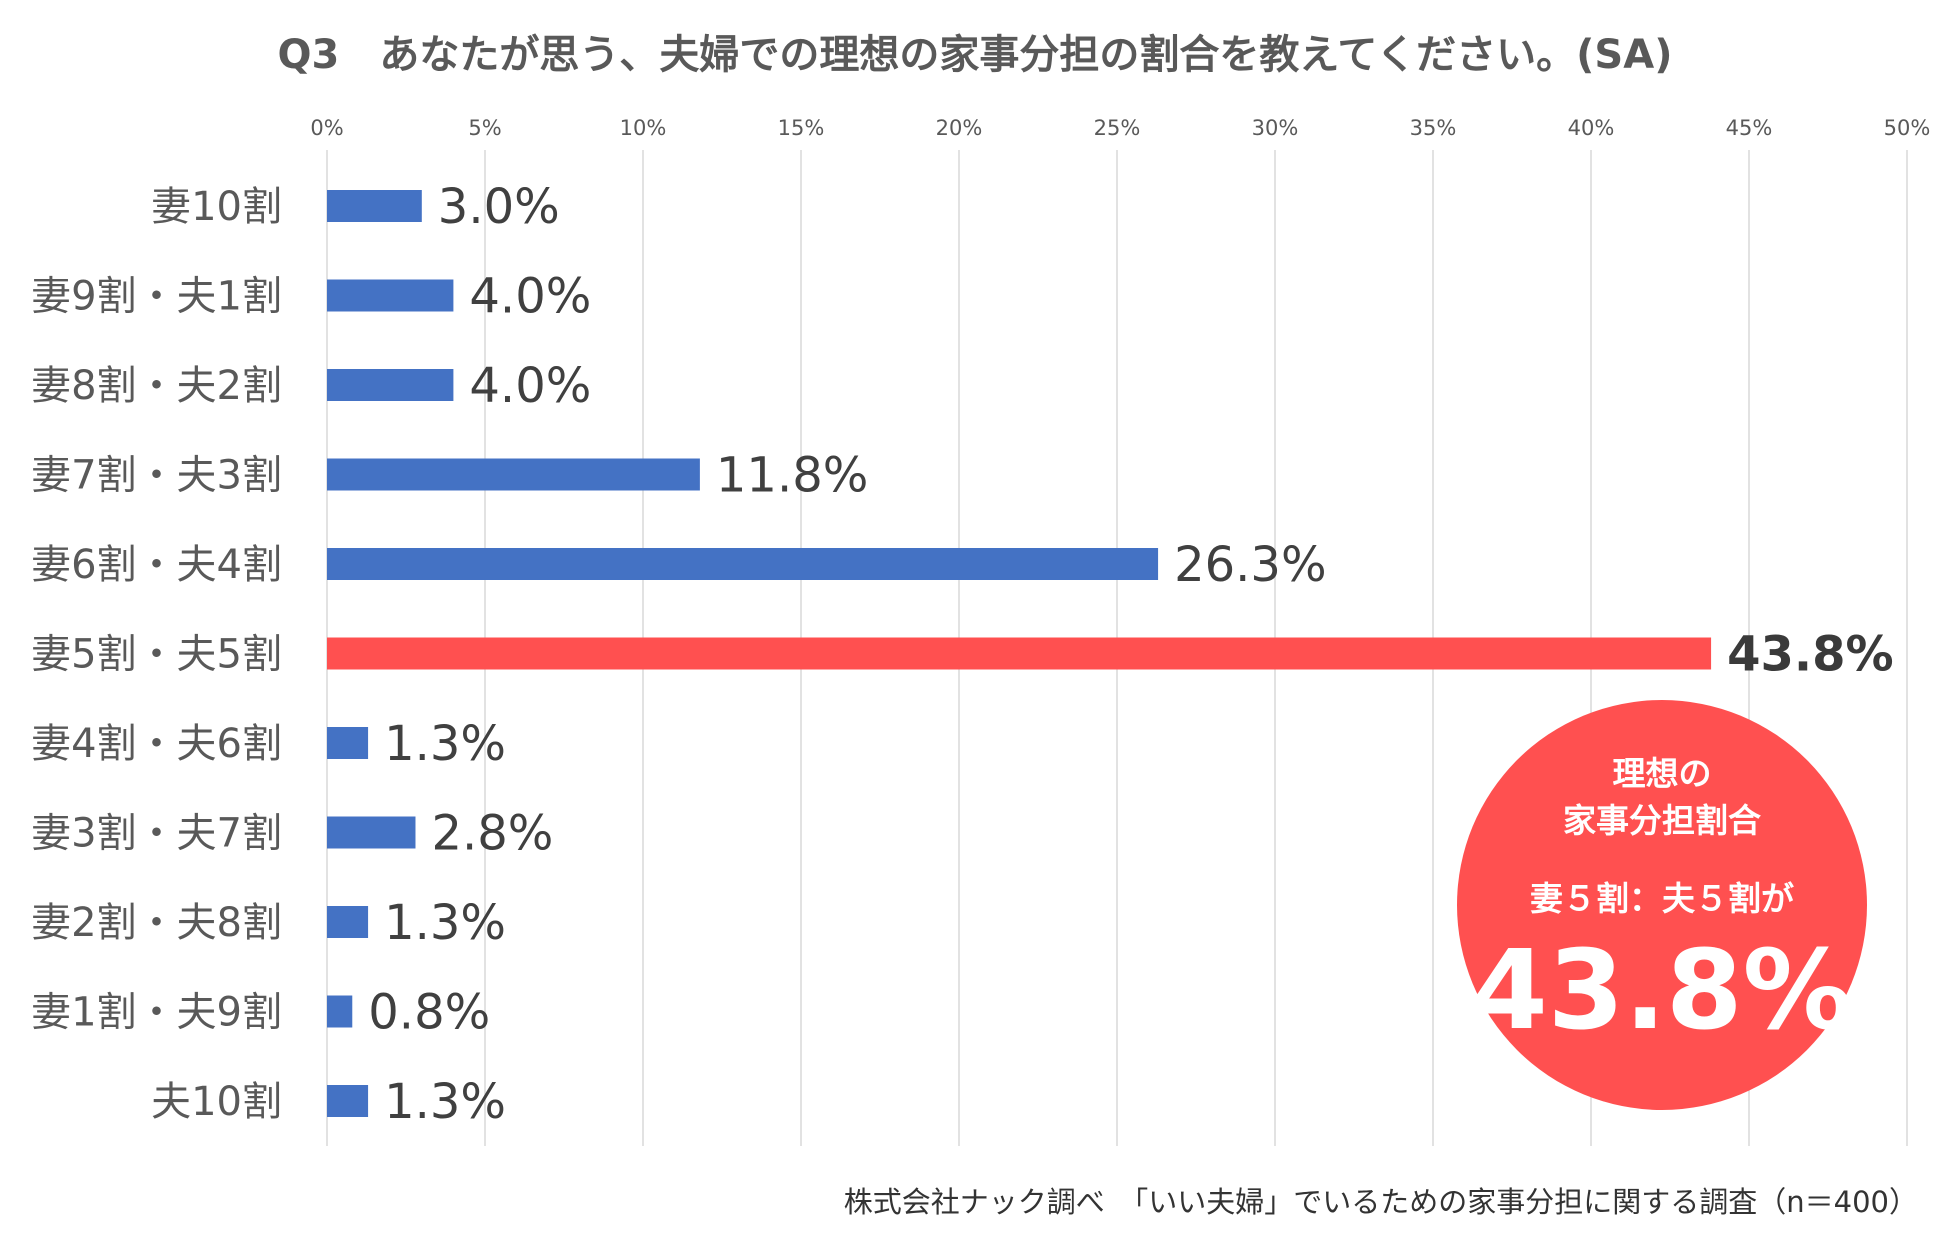 The image size is (1950, 1238). I want to click on category-label: 妻4割・夫6割, so click(156, 744).